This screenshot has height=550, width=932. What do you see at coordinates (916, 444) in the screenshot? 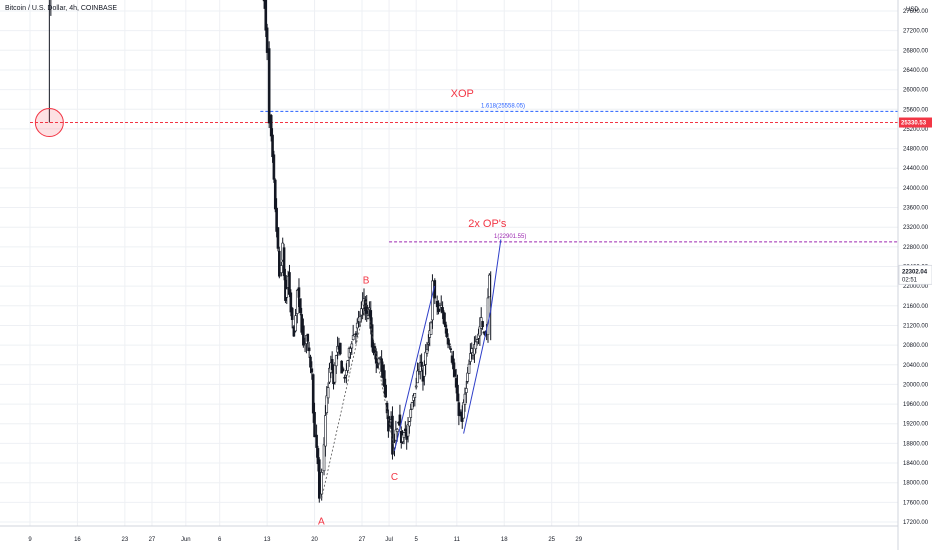
I see `y-tick-label: 18800.00` at bounding box center [916, 444].